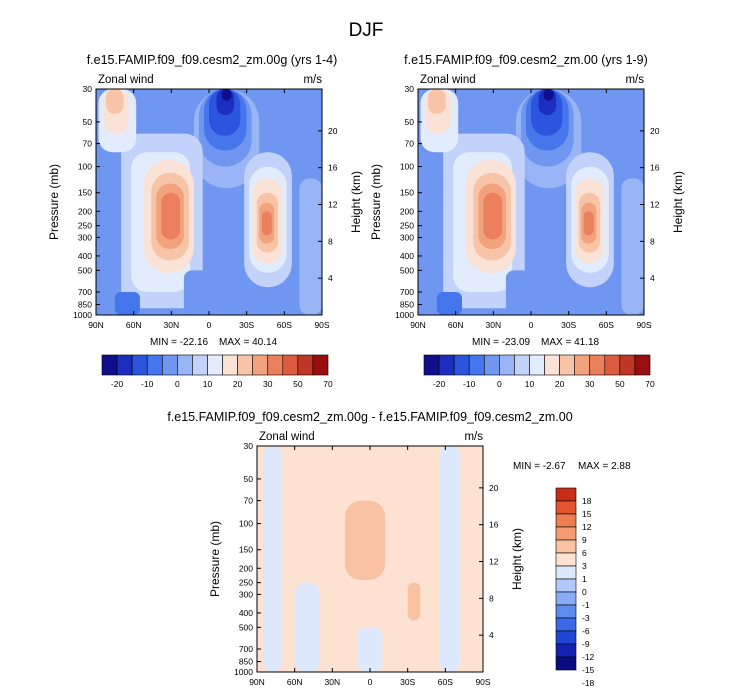  I want to click on y-tick-label: 30, so click(249, 446).